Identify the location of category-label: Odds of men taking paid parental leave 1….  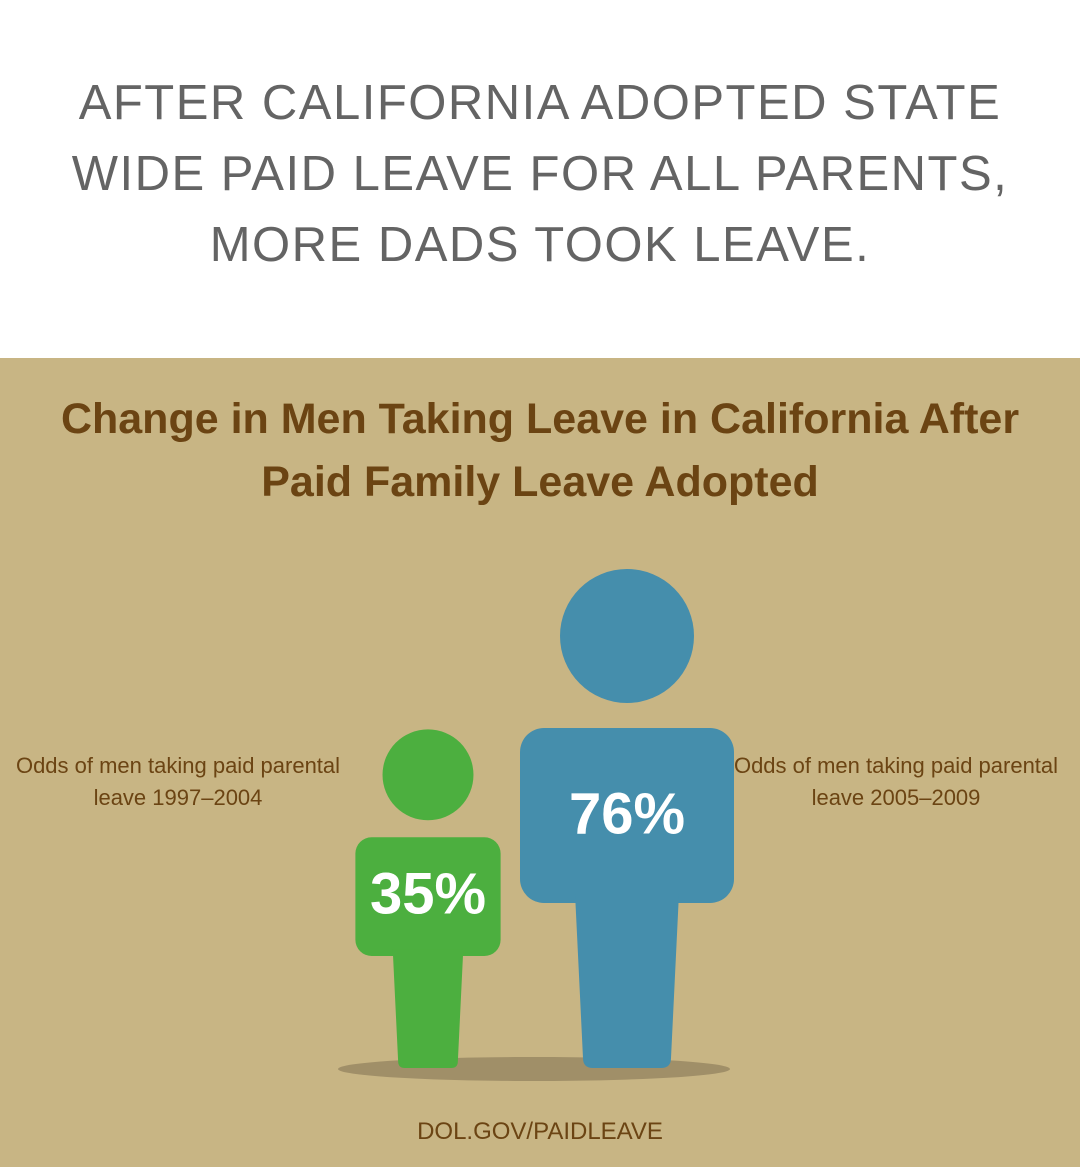
(178, 781).